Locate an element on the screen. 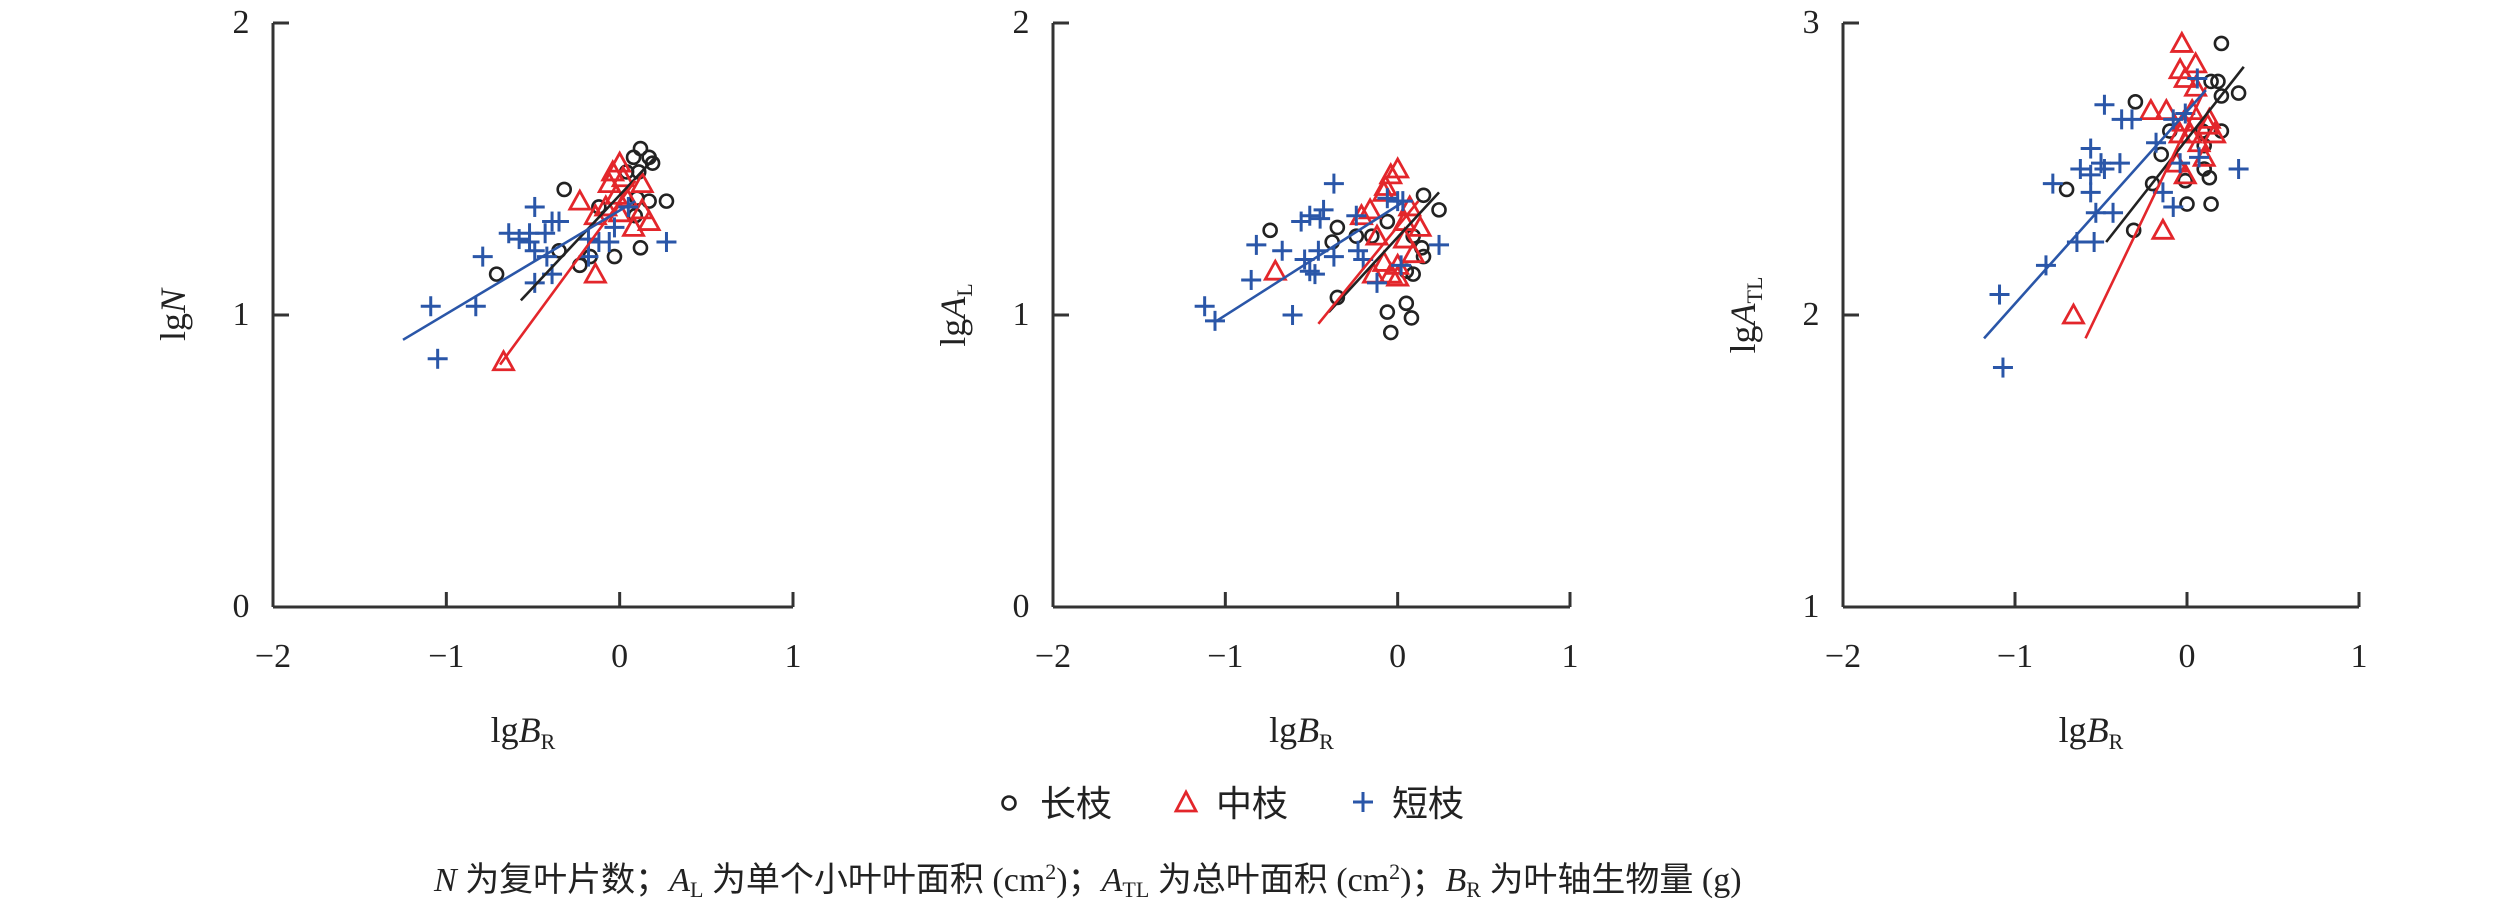 This screenshot has height=919, width=2520. legend-label-short: 短枝 is located at coordinates (1428, 804).